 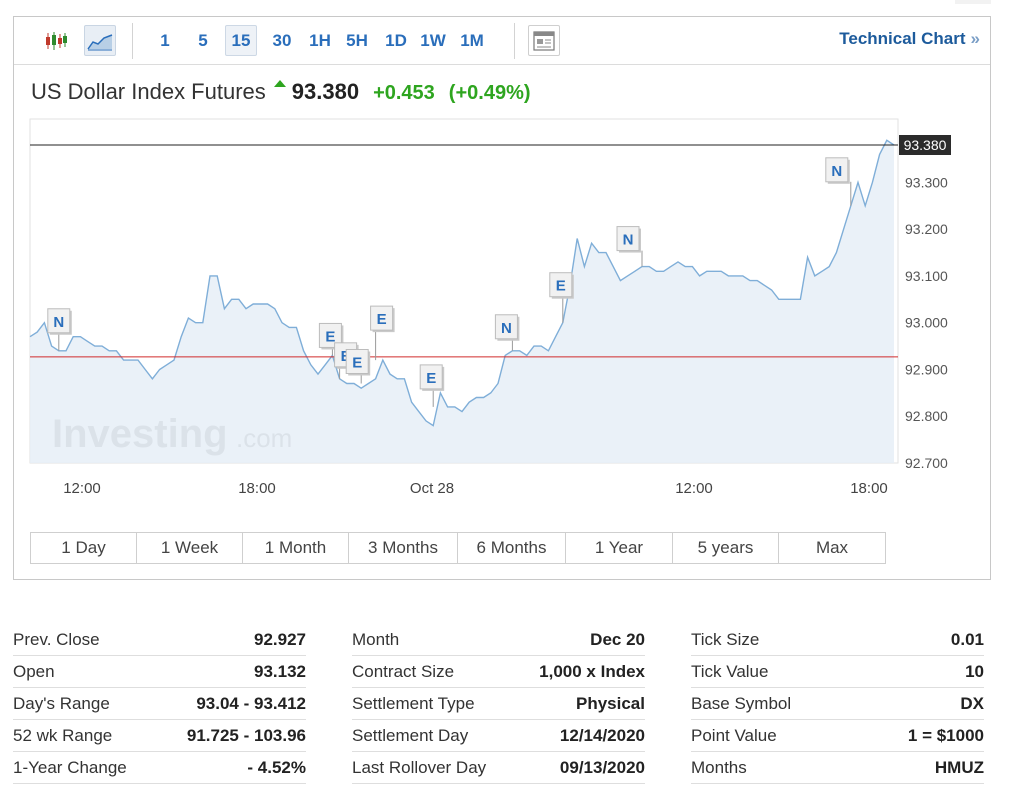 I want to click on y-tick-label: 93.200, so click(x=926, y=229).